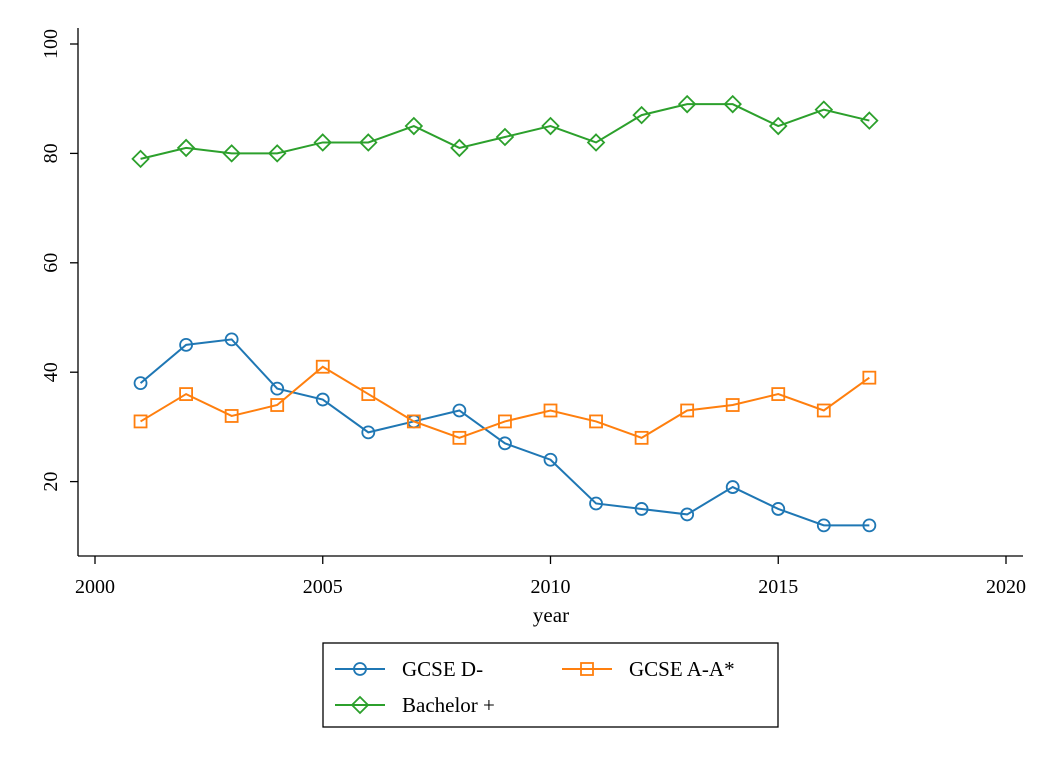 The width and height of the screenshot is (1051, 765). I want to click on series-gcse-a-a, so click(505, 402).